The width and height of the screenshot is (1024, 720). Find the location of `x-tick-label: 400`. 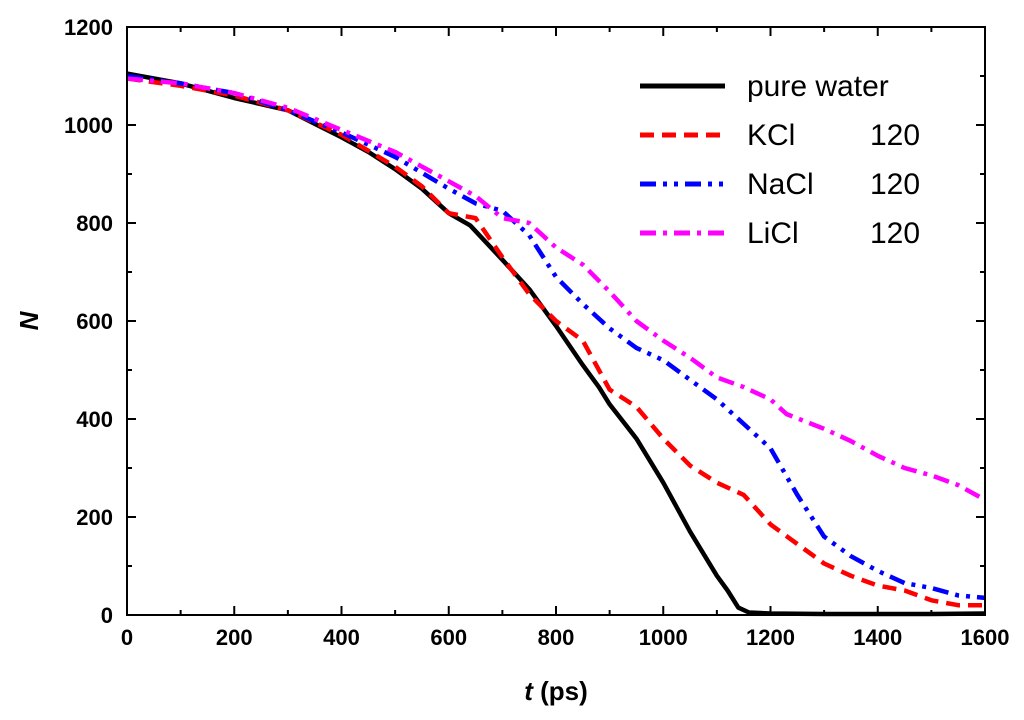

x-tick-label: 400 is located at coordinates (341, 637).